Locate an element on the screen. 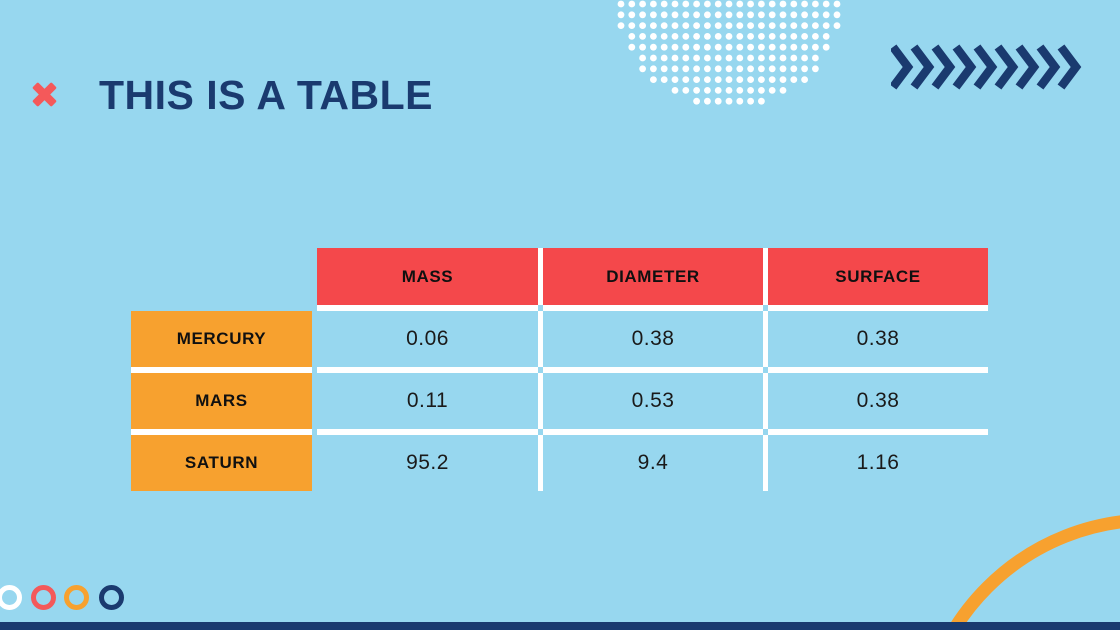  column-header-surface: SURFACE is located at coordinates (875, 276).